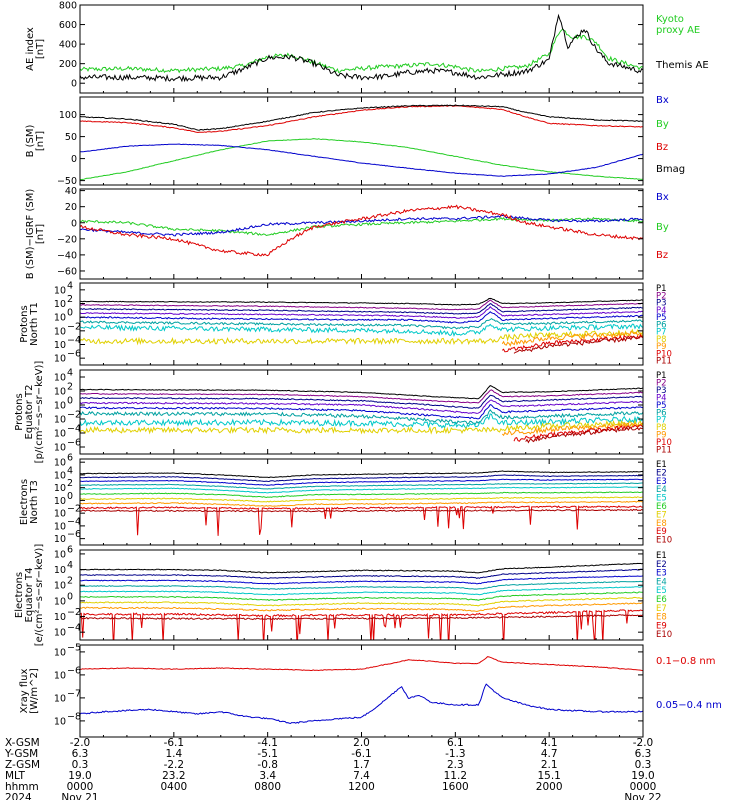 Image resolution: width=750 pixels, height=800 pixels. I want to click on y-tick-exponent: −2, so click(74, 415).